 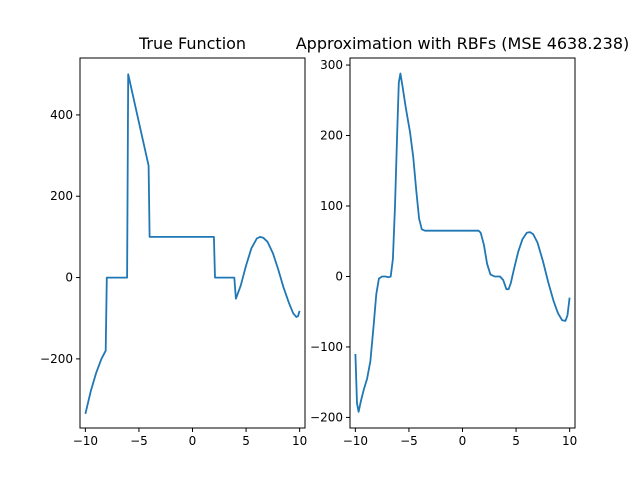 What do you see at coordinates (331, 65) in the screenshot?
I see `y-tick-label: 300` at bounding box center [331, 65].